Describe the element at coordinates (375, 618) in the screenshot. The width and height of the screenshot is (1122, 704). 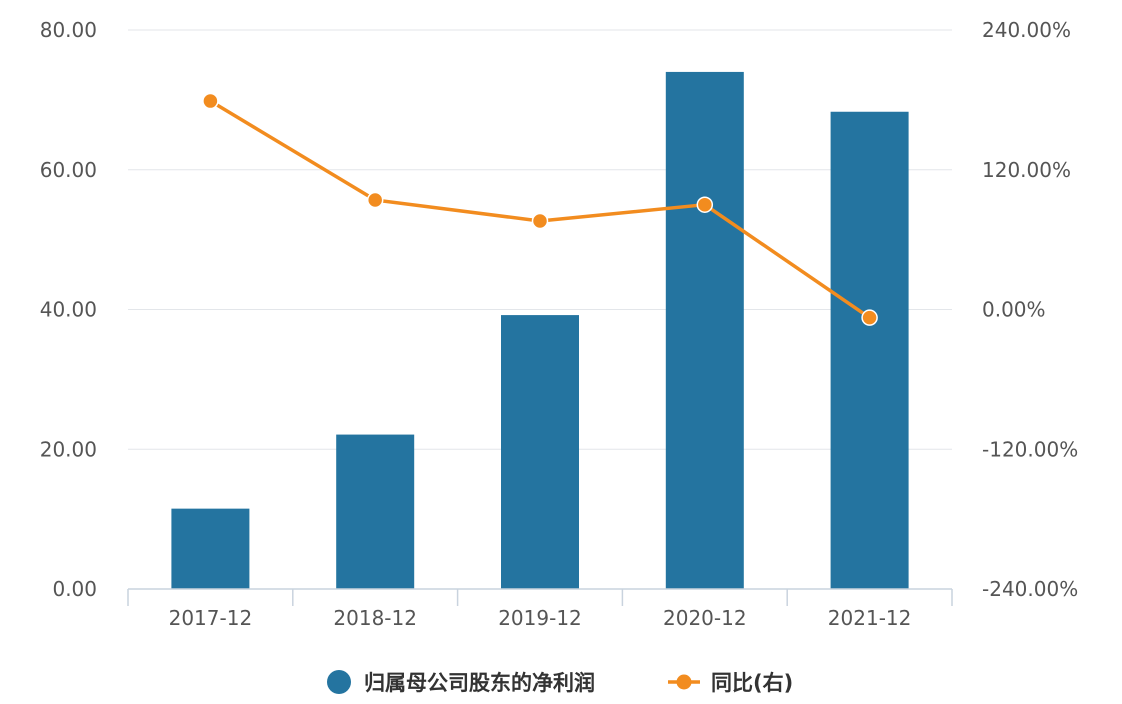
I see `x-tick-label: 2018-12` at that location.